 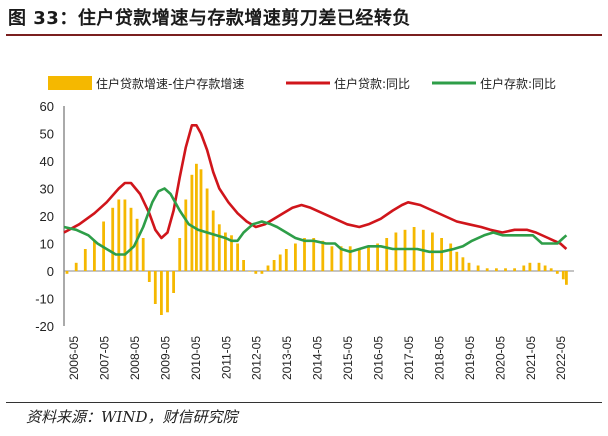 I want to click on x-tick-label: 2011-05, so click(x=226, y=357).